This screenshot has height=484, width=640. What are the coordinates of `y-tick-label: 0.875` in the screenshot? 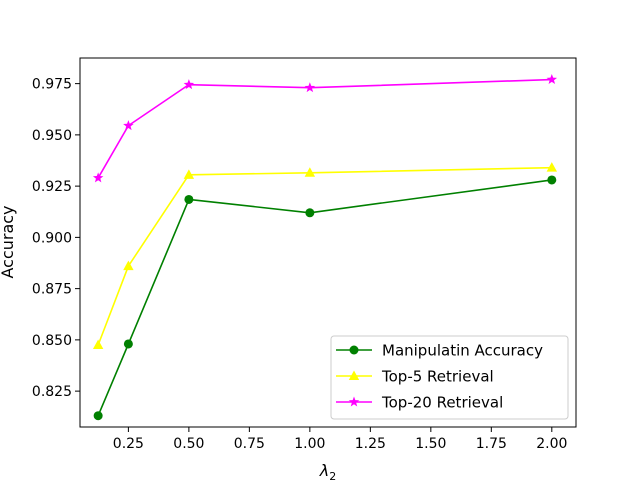 It's located at (52, 290).